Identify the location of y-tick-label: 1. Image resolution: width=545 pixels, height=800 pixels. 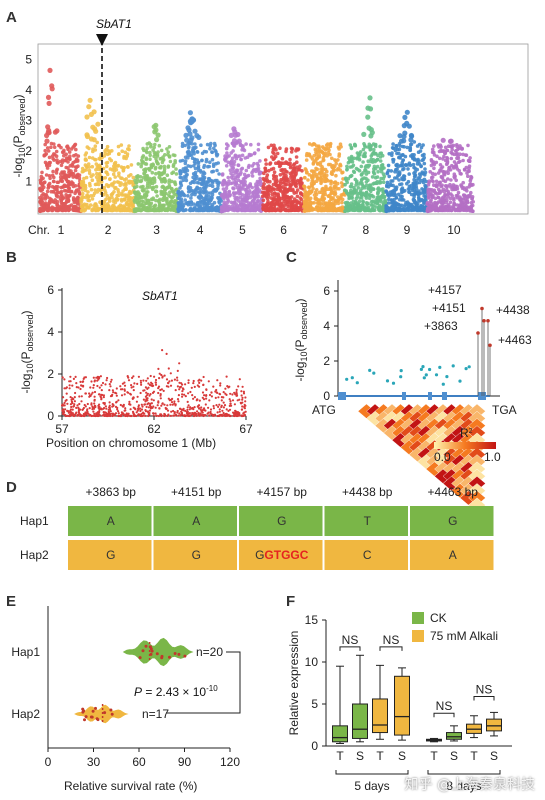
(28, 182).